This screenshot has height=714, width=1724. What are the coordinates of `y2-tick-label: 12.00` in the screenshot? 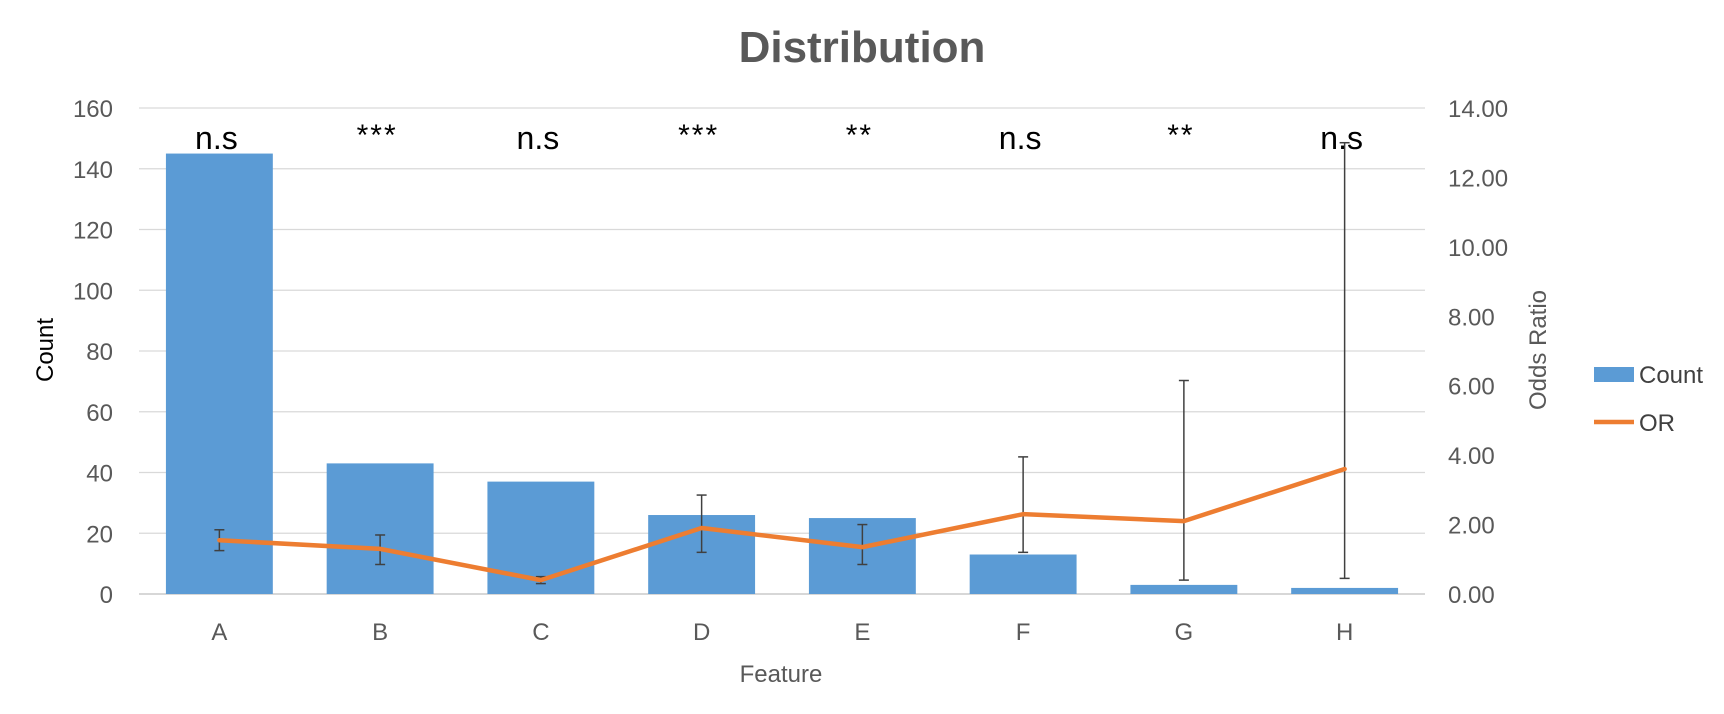 It's located at (1478, 178).